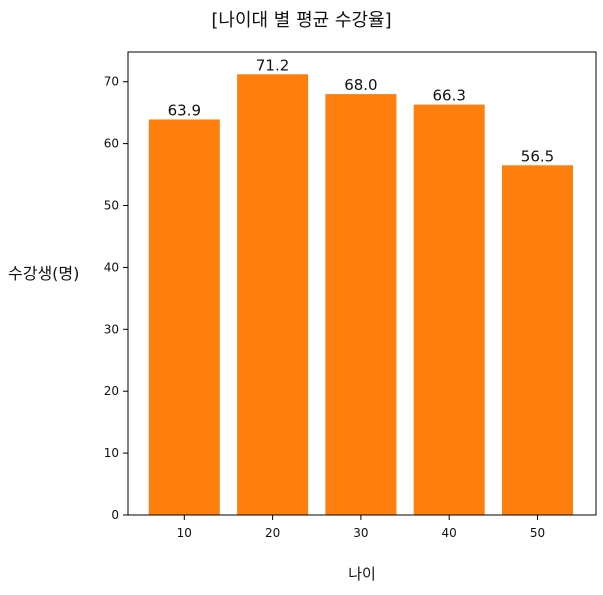 The image size is (603, 595). I want to click on y-tick-label: 0, so click(115, 515).